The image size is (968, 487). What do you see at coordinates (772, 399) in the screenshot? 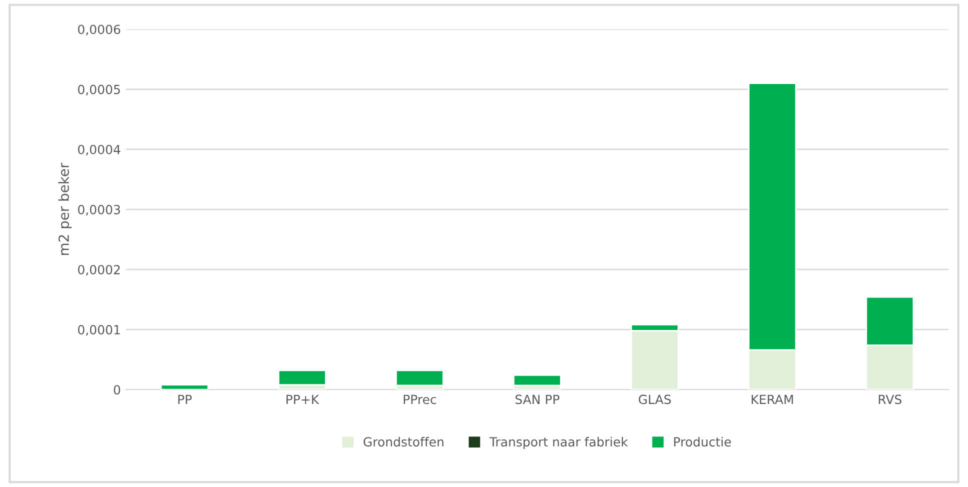
I see `x-tick-label: KERAM` at bounding box center [772, 399].